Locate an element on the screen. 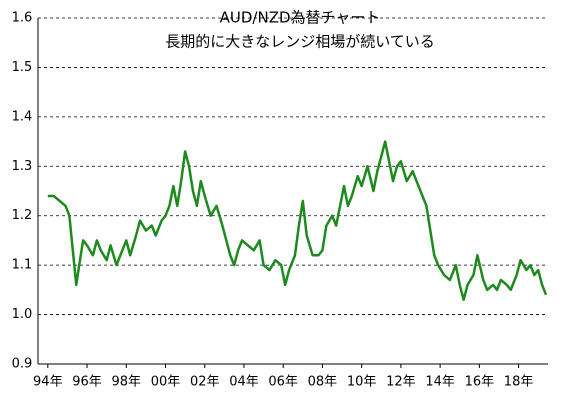  x-tick-label: 10年 is located at coordinates (362, 382).